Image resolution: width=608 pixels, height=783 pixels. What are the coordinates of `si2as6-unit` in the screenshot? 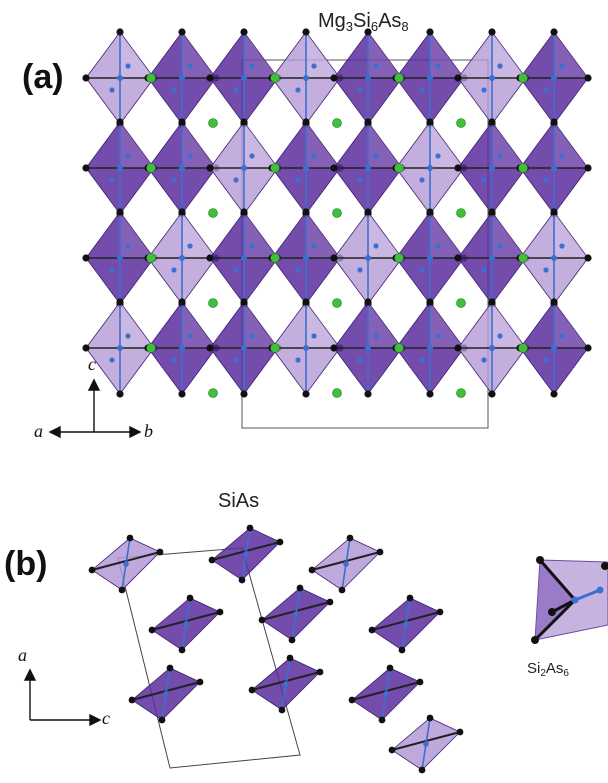 It's located at (569, 600).